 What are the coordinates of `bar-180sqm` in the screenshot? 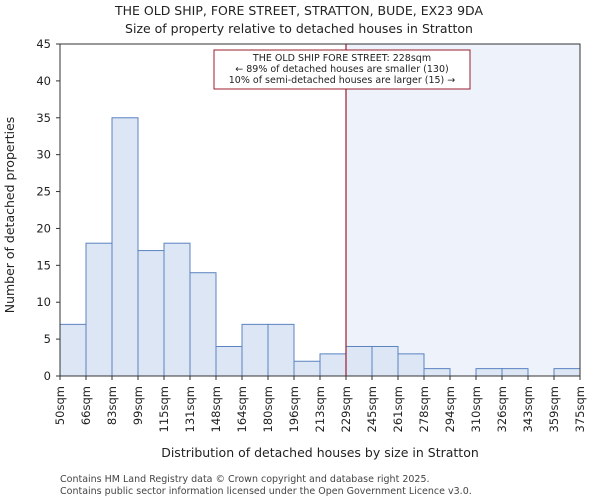 It's located at (281, 350).